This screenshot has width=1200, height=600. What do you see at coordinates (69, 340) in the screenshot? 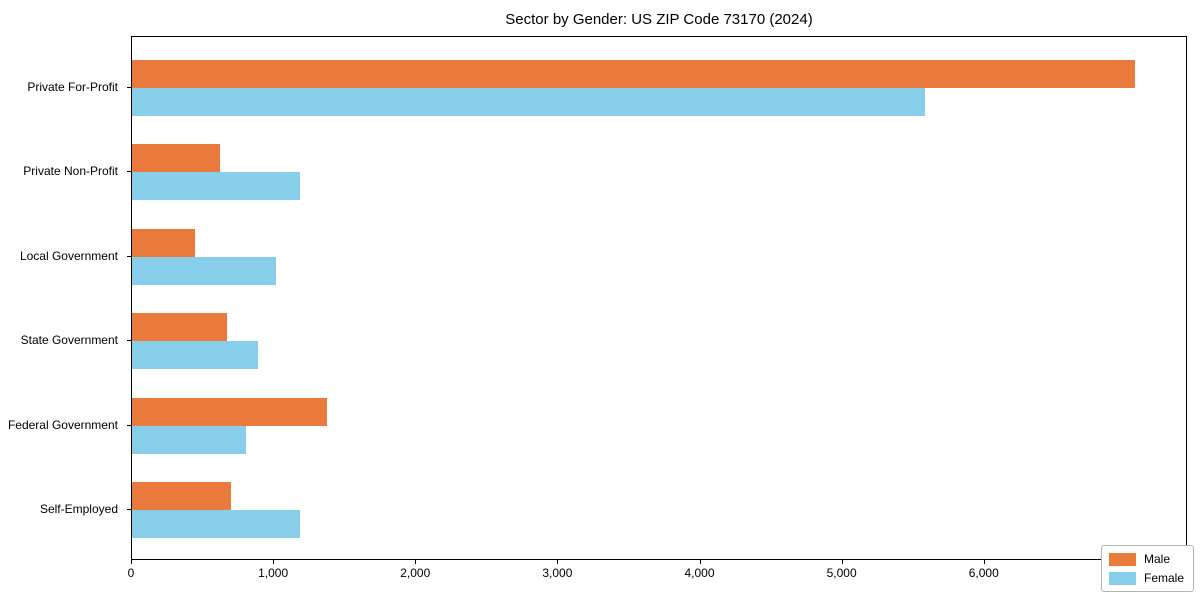
I see `y-tick-label: State Government` at bounding box center [69, 340].